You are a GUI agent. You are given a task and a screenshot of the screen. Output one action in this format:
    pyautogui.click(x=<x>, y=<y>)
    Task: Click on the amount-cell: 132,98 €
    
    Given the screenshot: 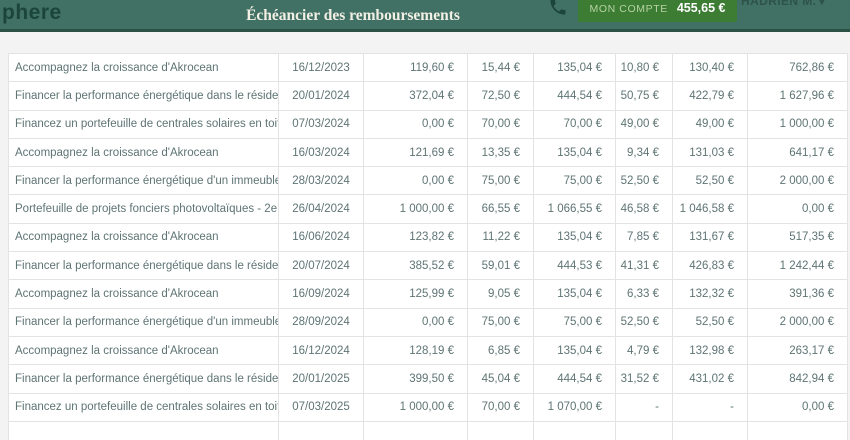 What is the action you would take?
    pyautogui.click(x=710, y=350)
    